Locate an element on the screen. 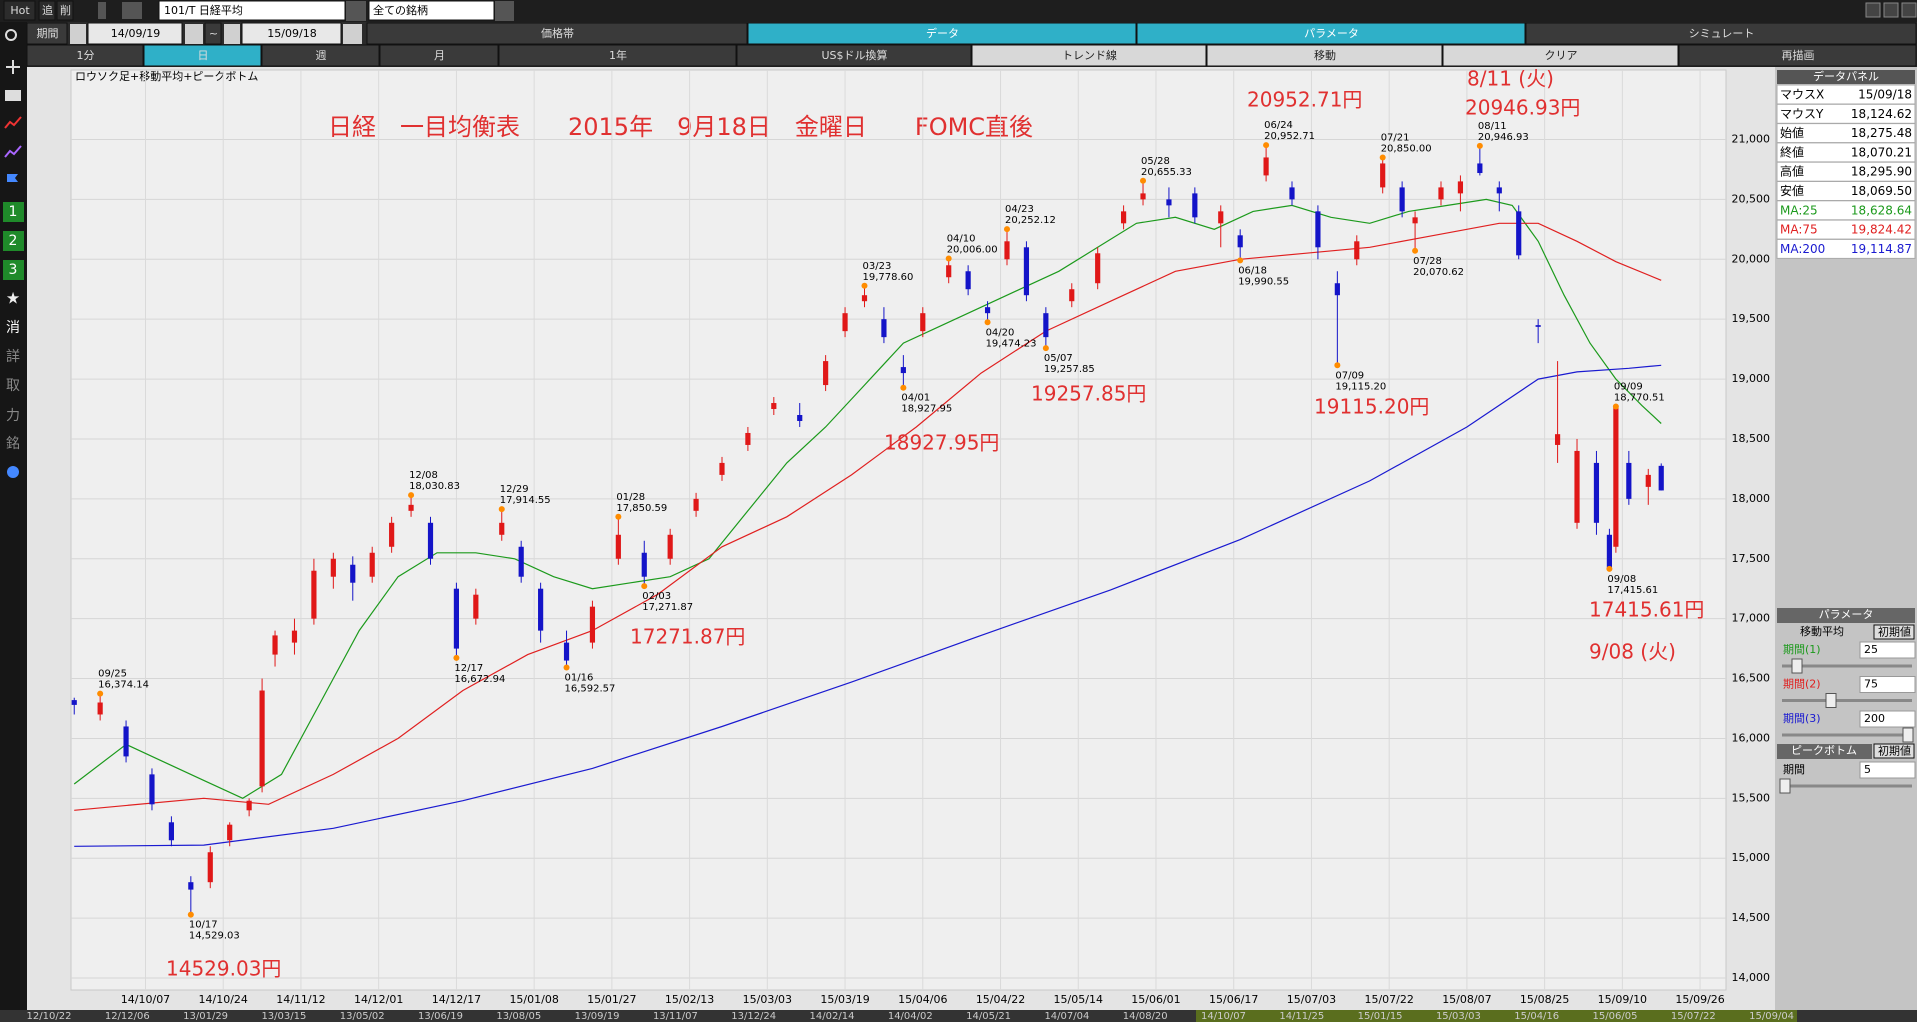  peak-value: 20,655.33 is located at coordinates (1166, 172).